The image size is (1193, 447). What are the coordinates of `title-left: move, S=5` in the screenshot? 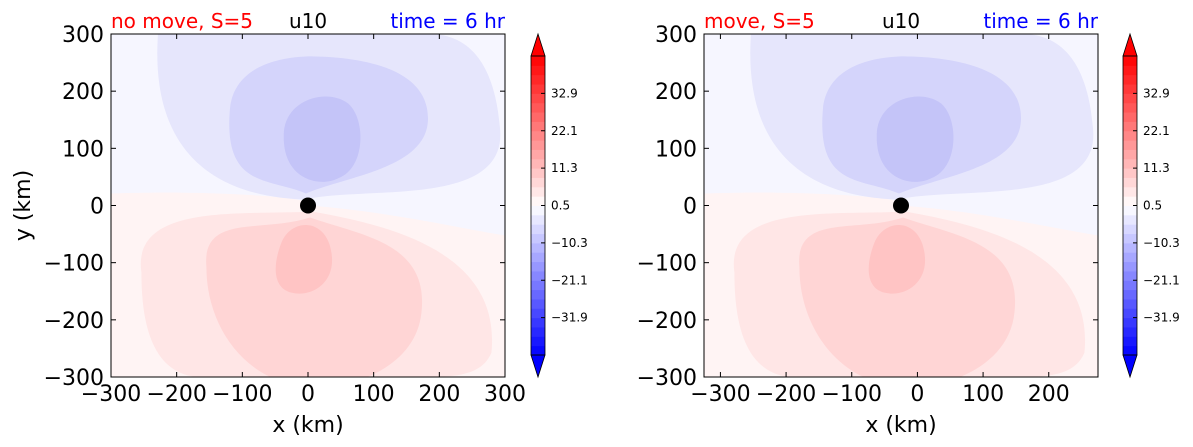 It's located at (759, 21).